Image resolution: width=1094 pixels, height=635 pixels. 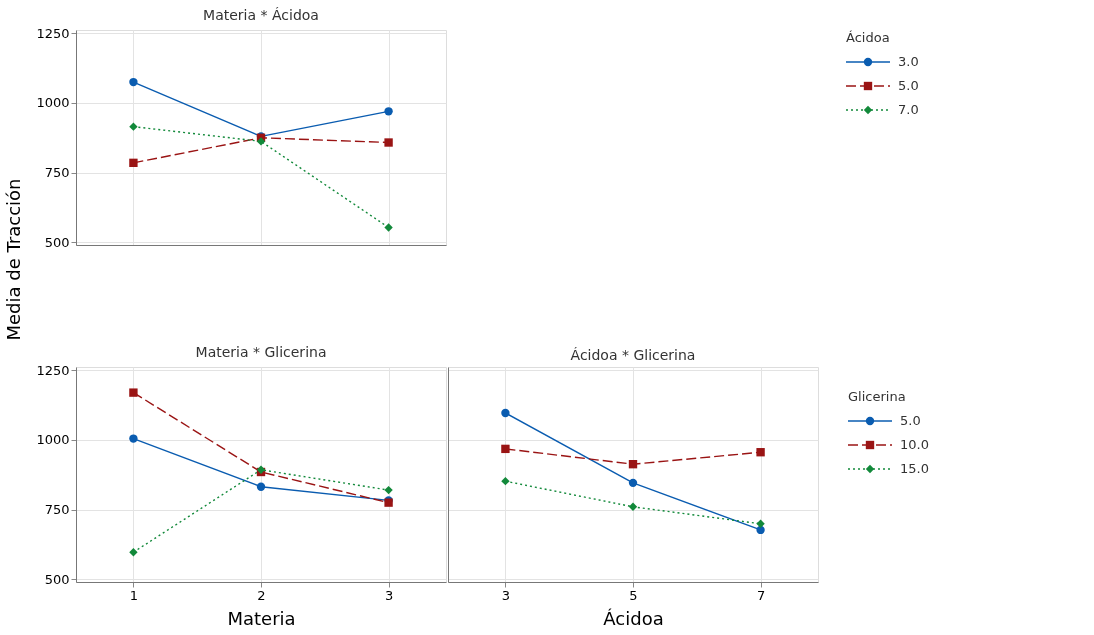 I want to click on chart-title: Ácidoa * Glicerina, so click(x=633, y=355).